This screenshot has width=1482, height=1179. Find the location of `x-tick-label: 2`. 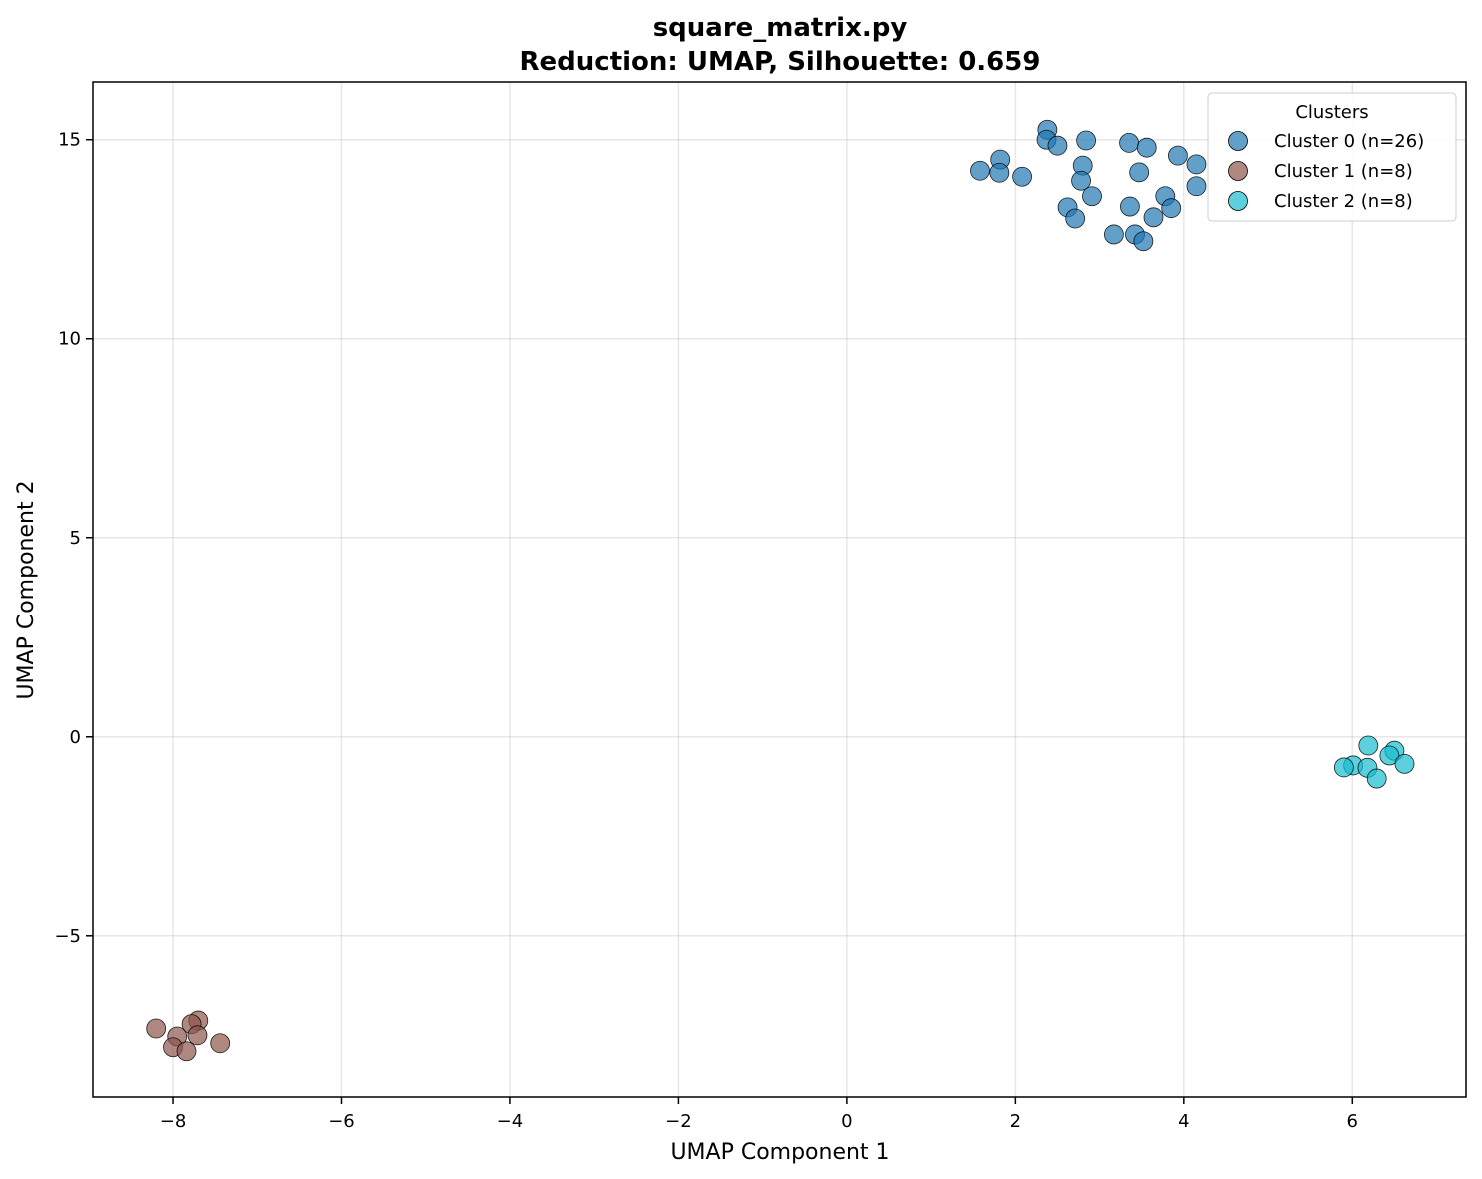

x-tick-label: 2 is located at coordinates (1015, 1121).